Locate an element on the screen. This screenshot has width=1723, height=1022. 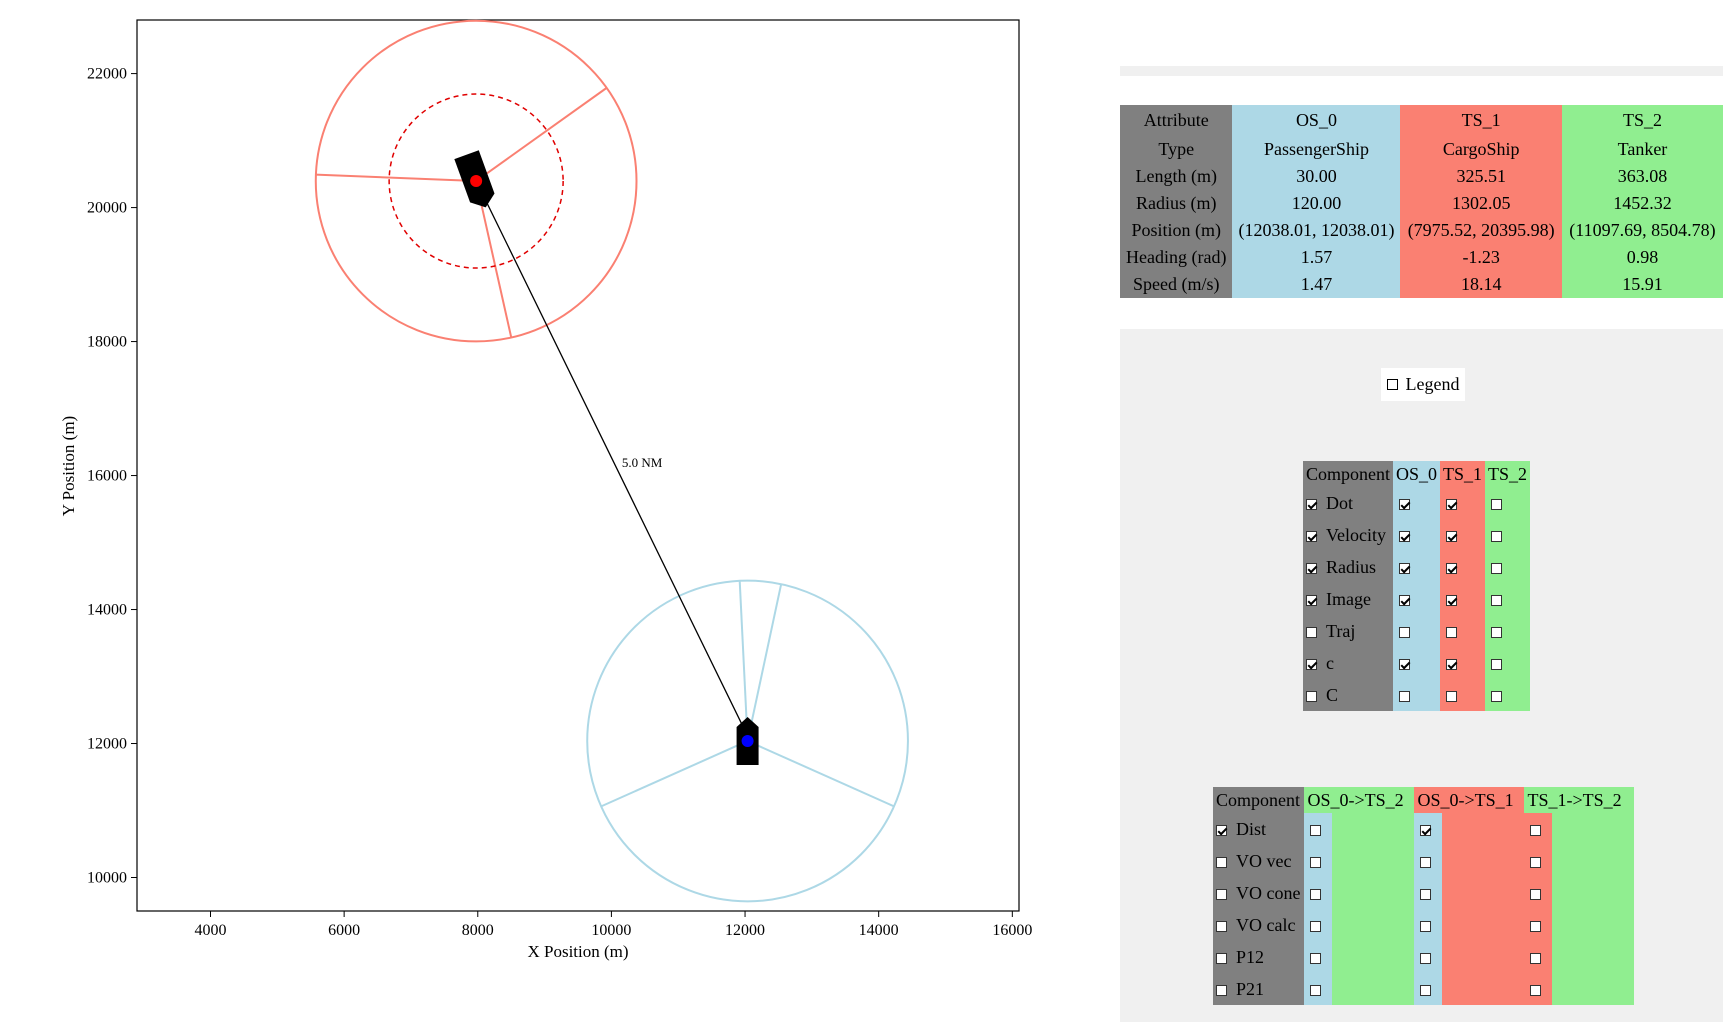
component-label-cell: c is located at coordinates (1348, 663).